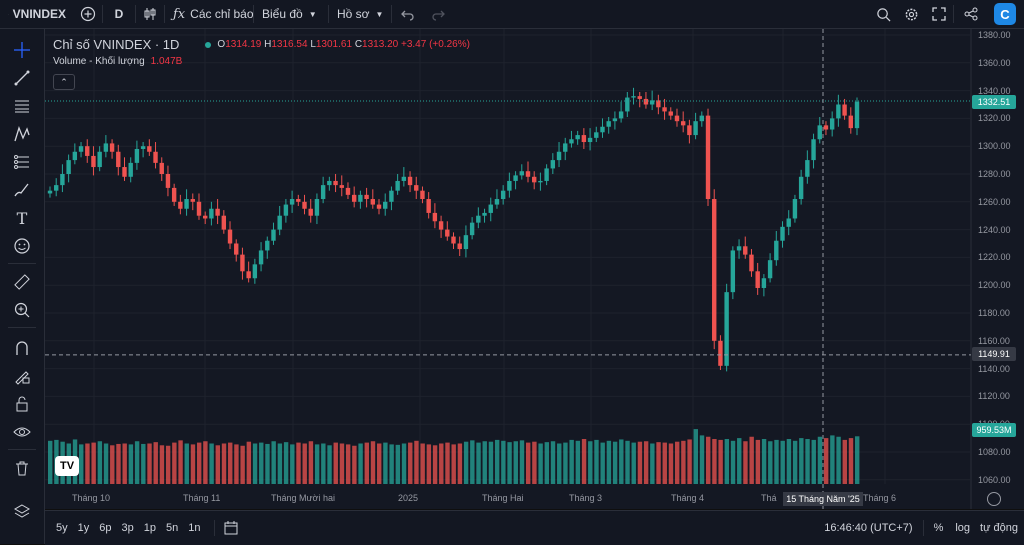  What do you see at coordinates (408, 14) in the screenshot?
I see `undo-button` at bounding box center [408, 14].